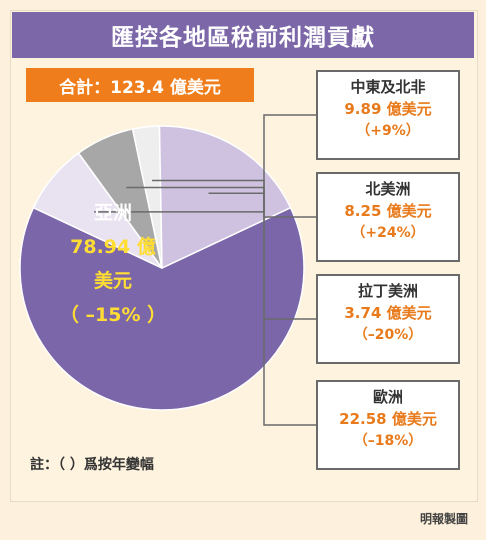 The height and width of the screenshot is (540, 486). I want to click on asia-value-line1: 78.94 億, so click(113, 247).